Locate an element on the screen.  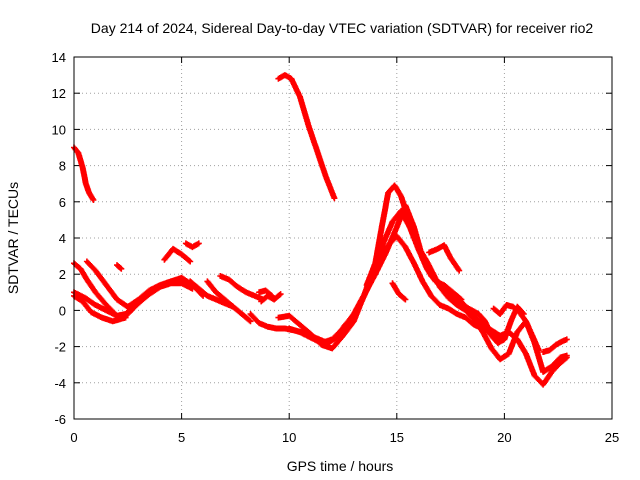
x-tick-label: 10 is located at coordinates (289, 437).